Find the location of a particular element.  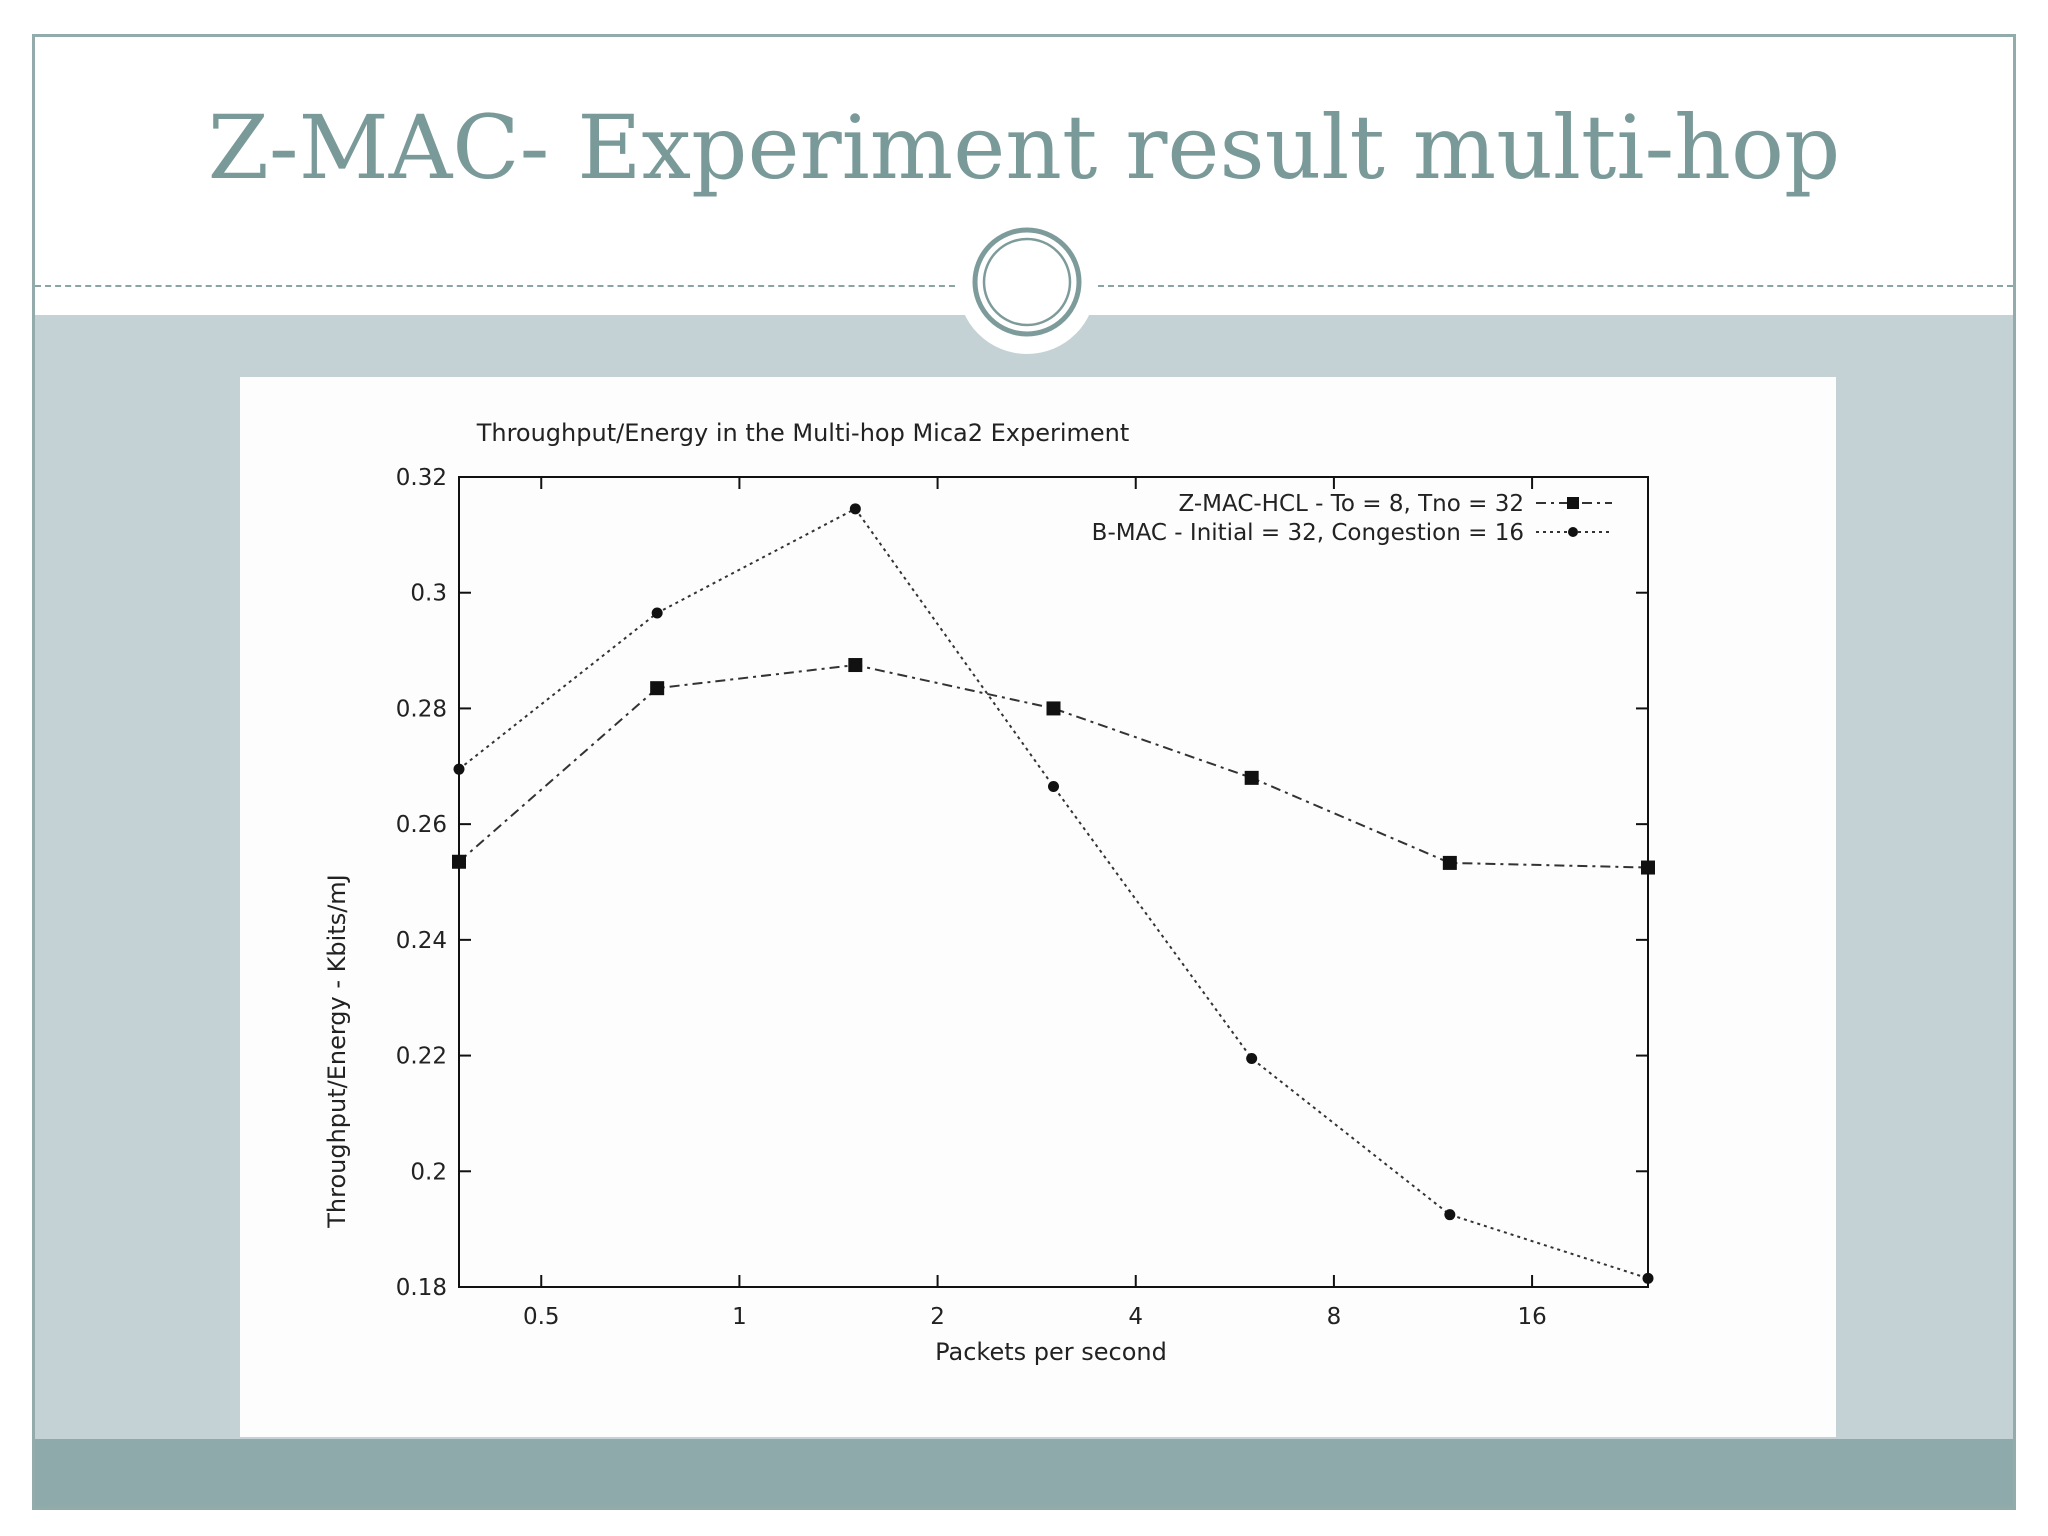

x-tick-label: 8 is located at coordinates (1334, 1317).